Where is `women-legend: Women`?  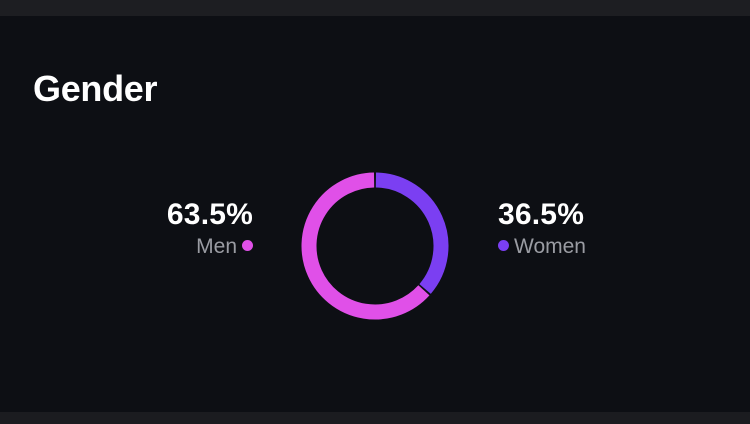
women-legend: Women is located at coordinates (598, 247).